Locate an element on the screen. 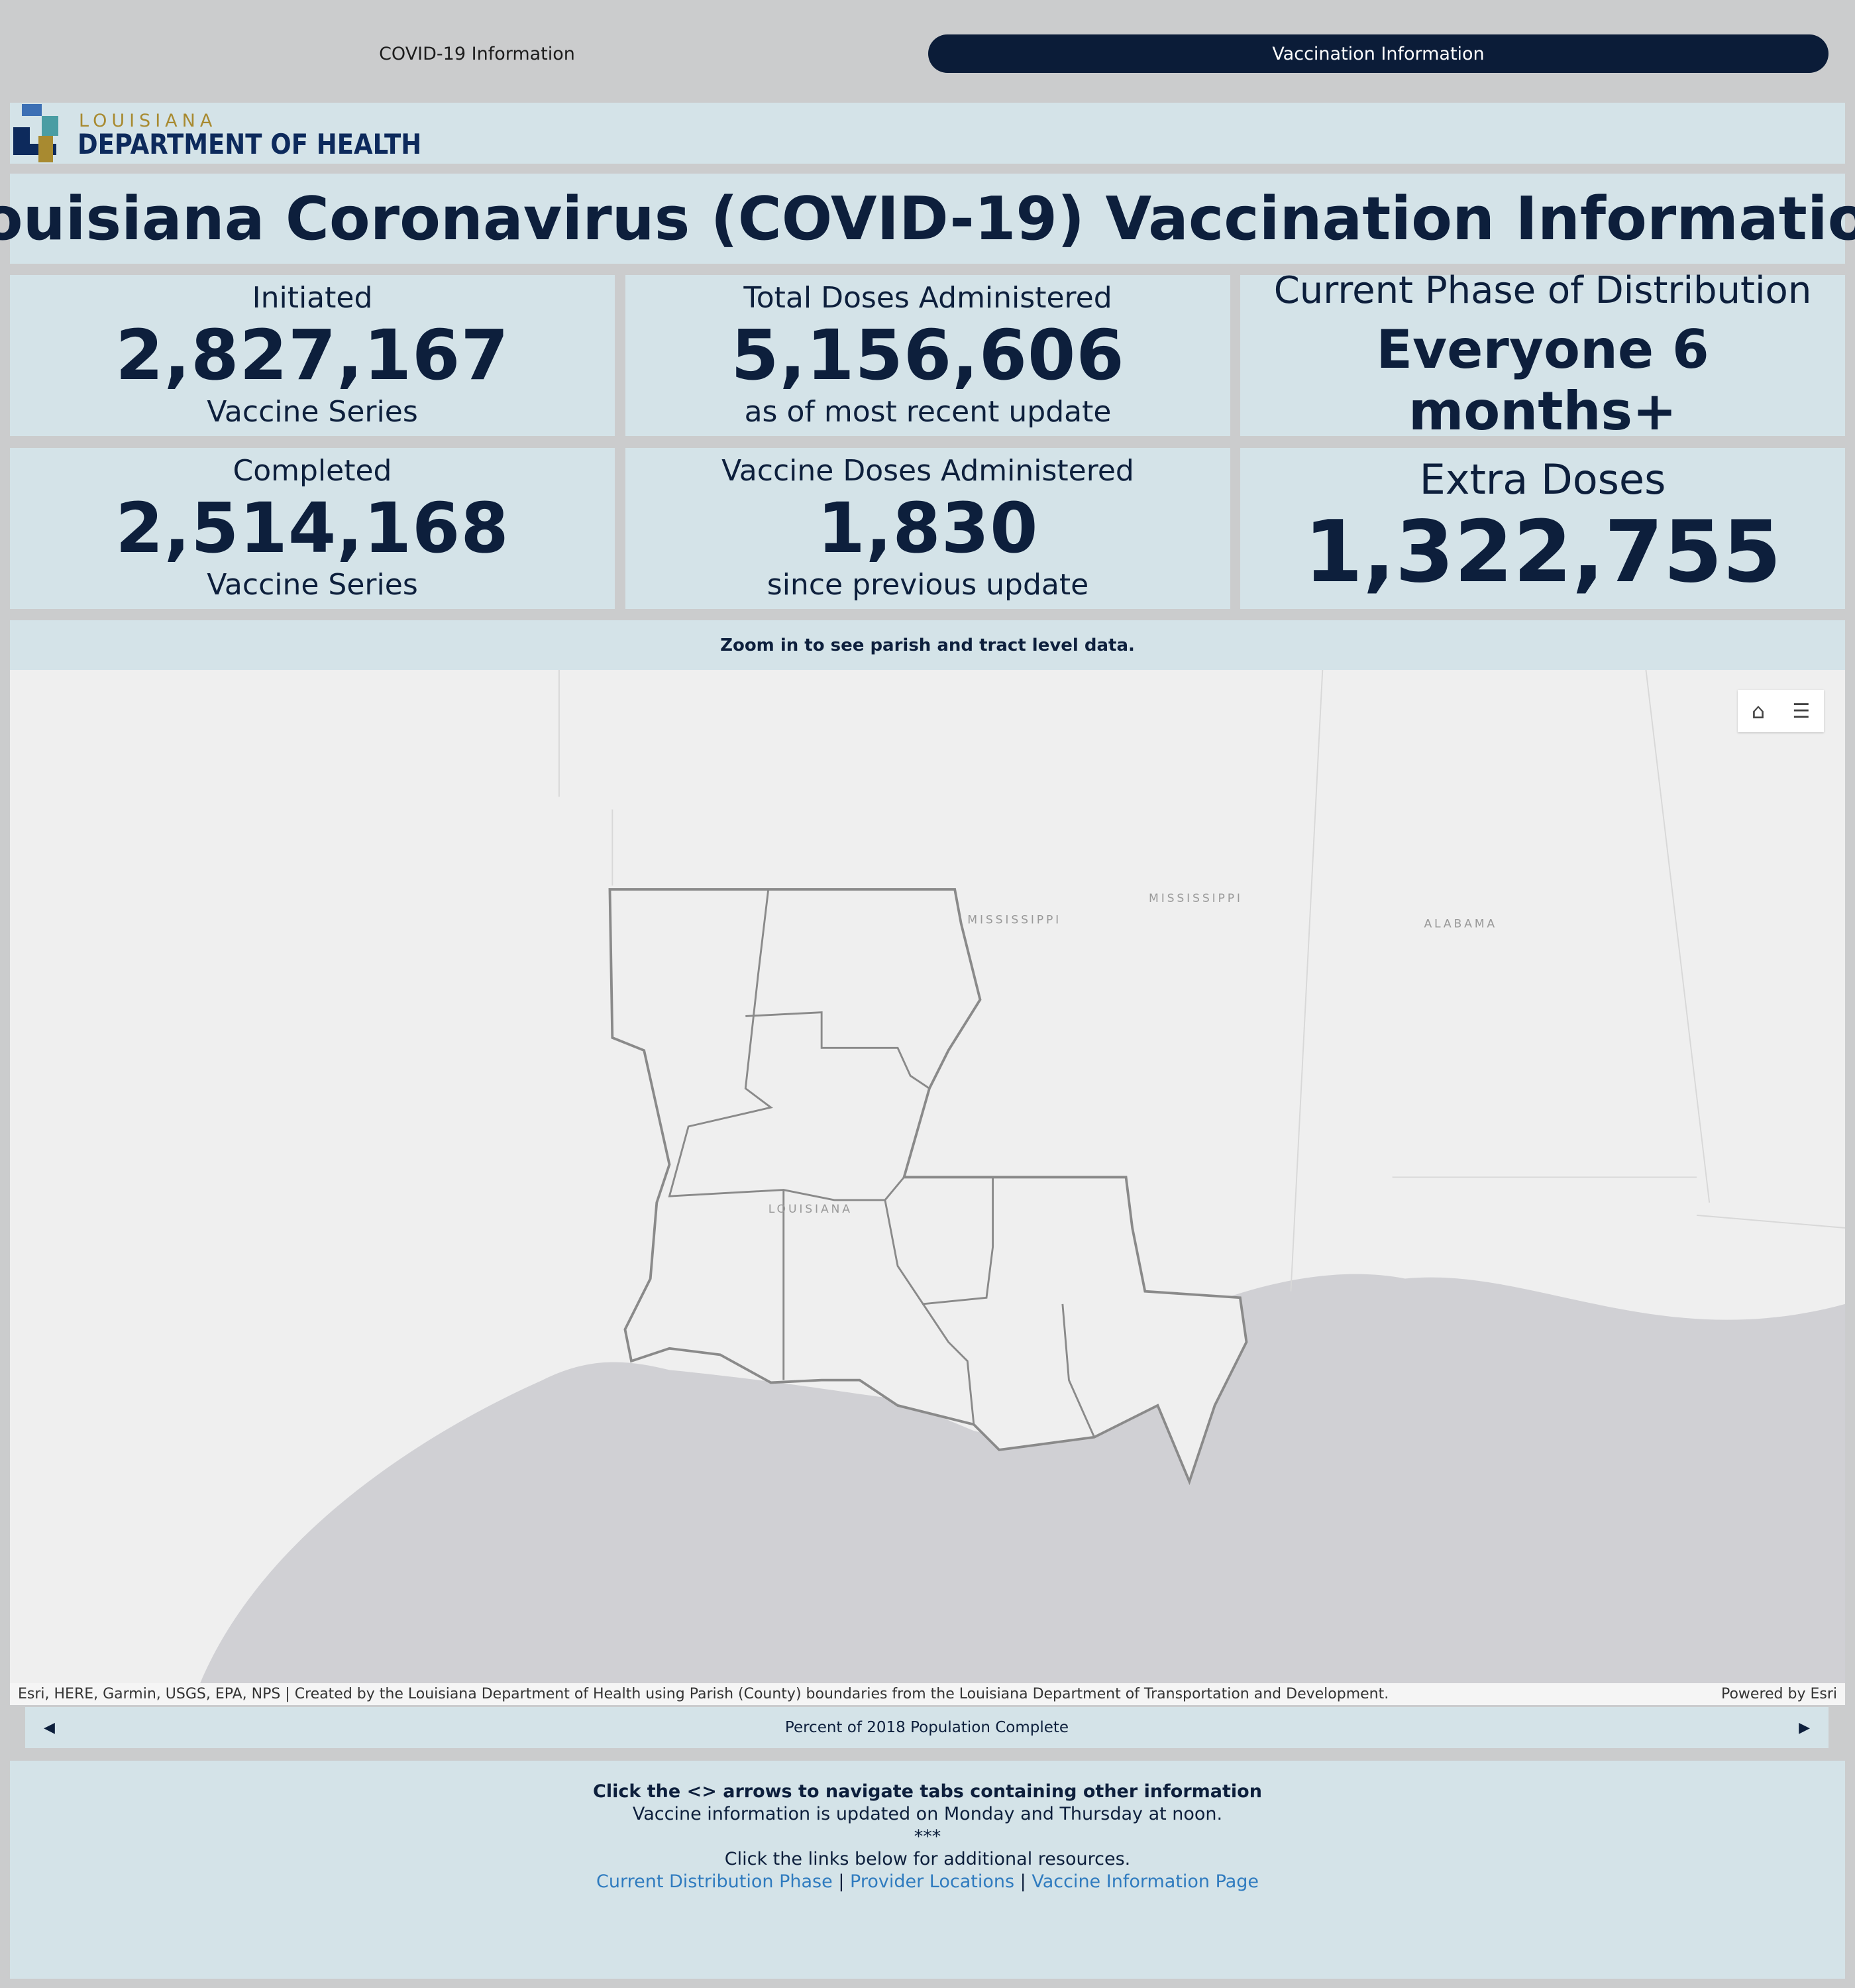  tab-navigator: ◀ Percent of 2018 Population Complete ▶ is located at coordinates (927, 1727).